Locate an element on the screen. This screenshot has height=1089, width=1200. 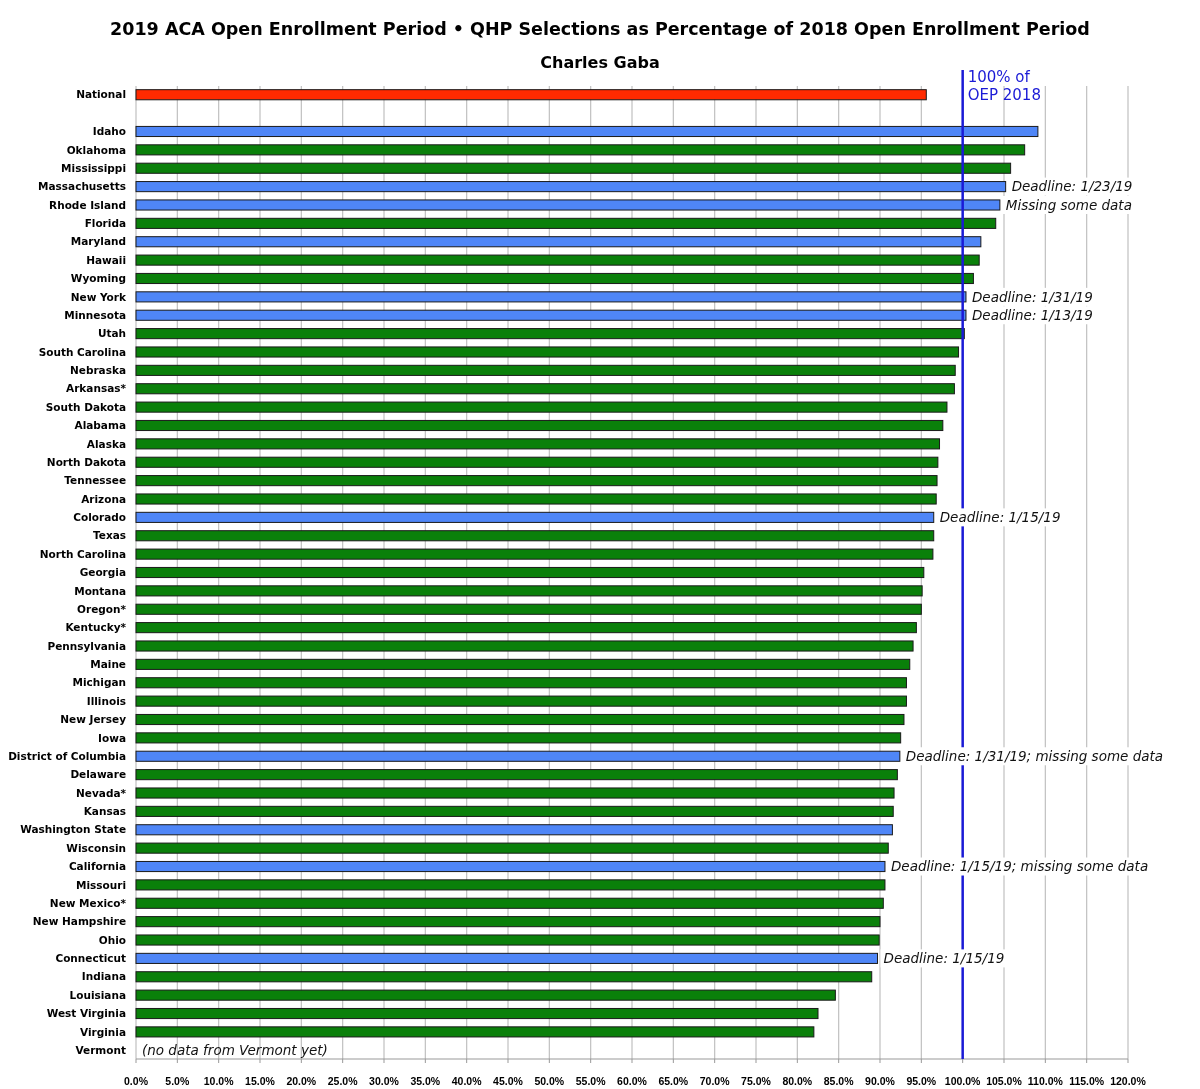
x-tick-label: 20.0% is located at coordinates (301, 1081).